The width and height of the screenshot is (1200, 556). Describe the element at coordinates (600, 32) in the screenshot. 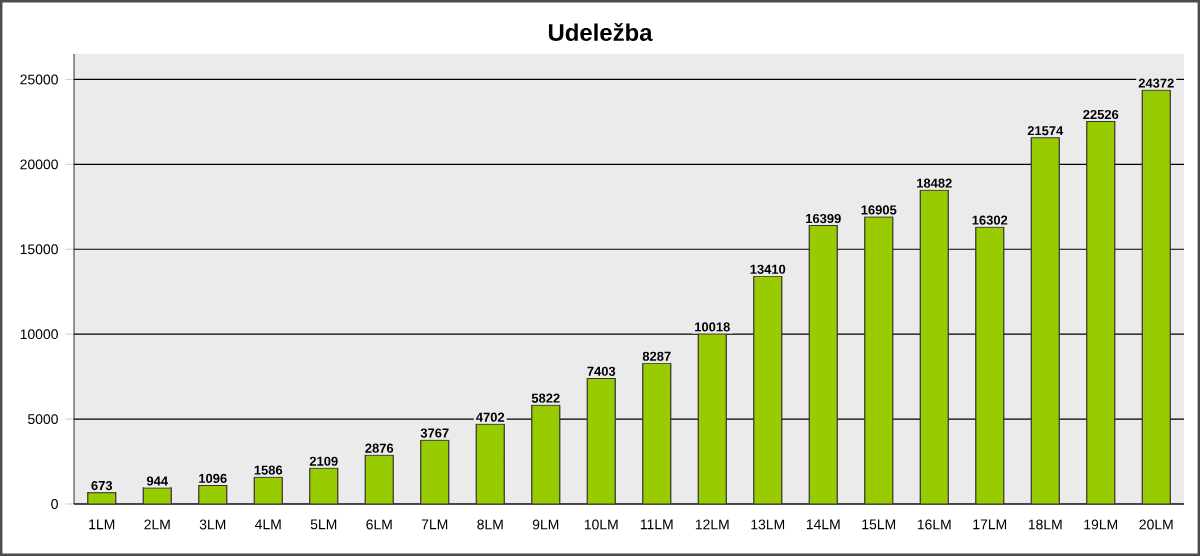

I see `chart-title: Udeležba` at that location.